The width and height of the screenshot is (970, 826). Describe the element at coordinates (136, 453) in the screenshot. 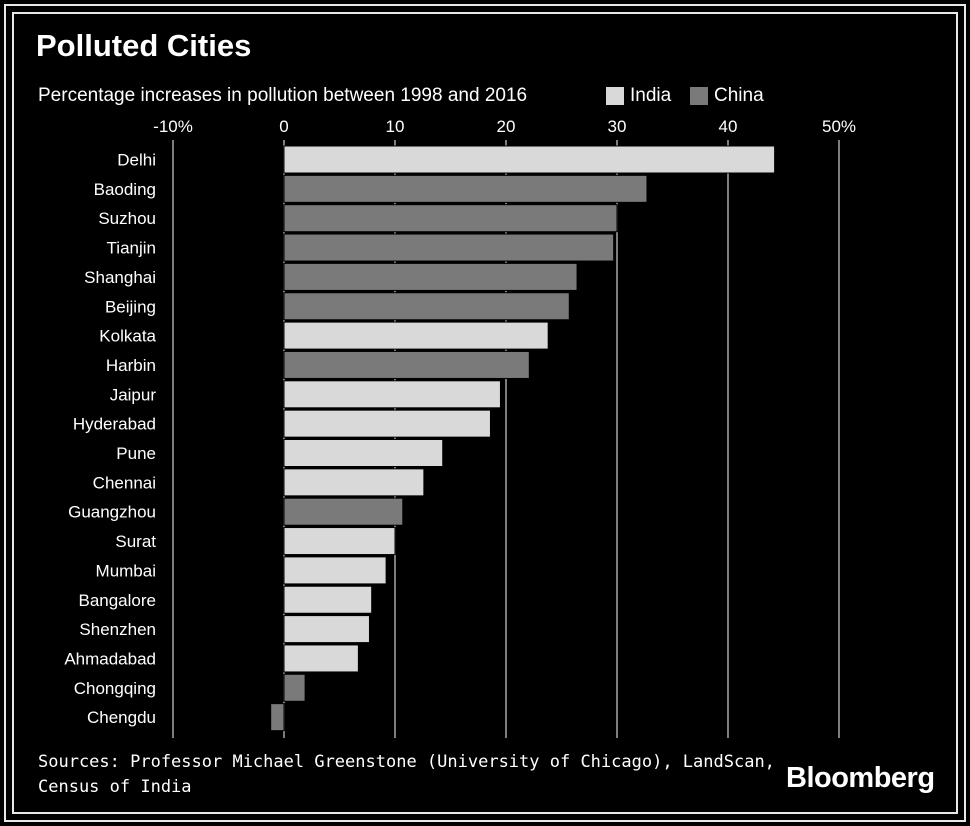

I see `city-label: Pune` at that location.